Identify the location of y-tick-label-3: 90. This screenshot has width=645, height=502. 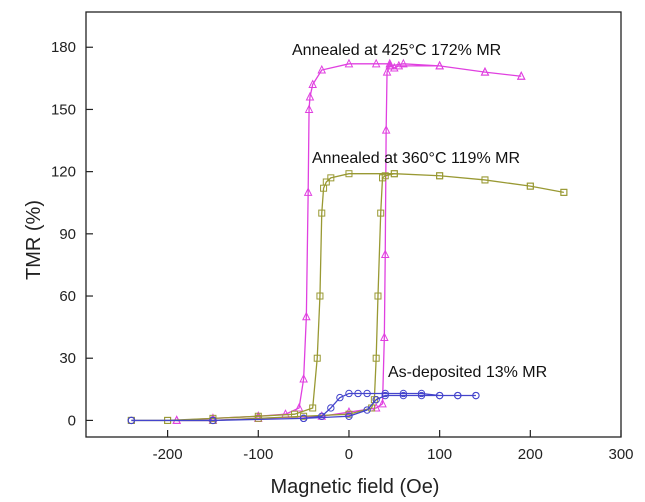
(67, 234).